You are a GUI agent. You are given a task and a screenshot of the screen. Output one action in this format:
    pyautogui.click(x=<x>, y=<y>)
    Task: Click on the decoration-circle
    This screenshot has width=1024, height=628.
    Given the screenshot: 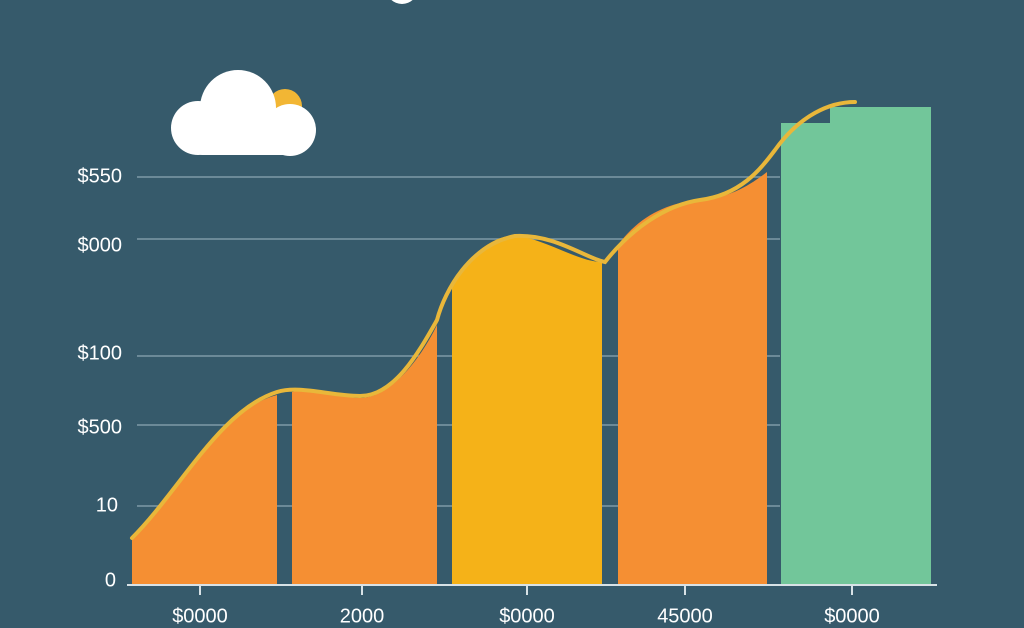 What is the action you would take?
    pyautogui.click(x=402, y=2)
    